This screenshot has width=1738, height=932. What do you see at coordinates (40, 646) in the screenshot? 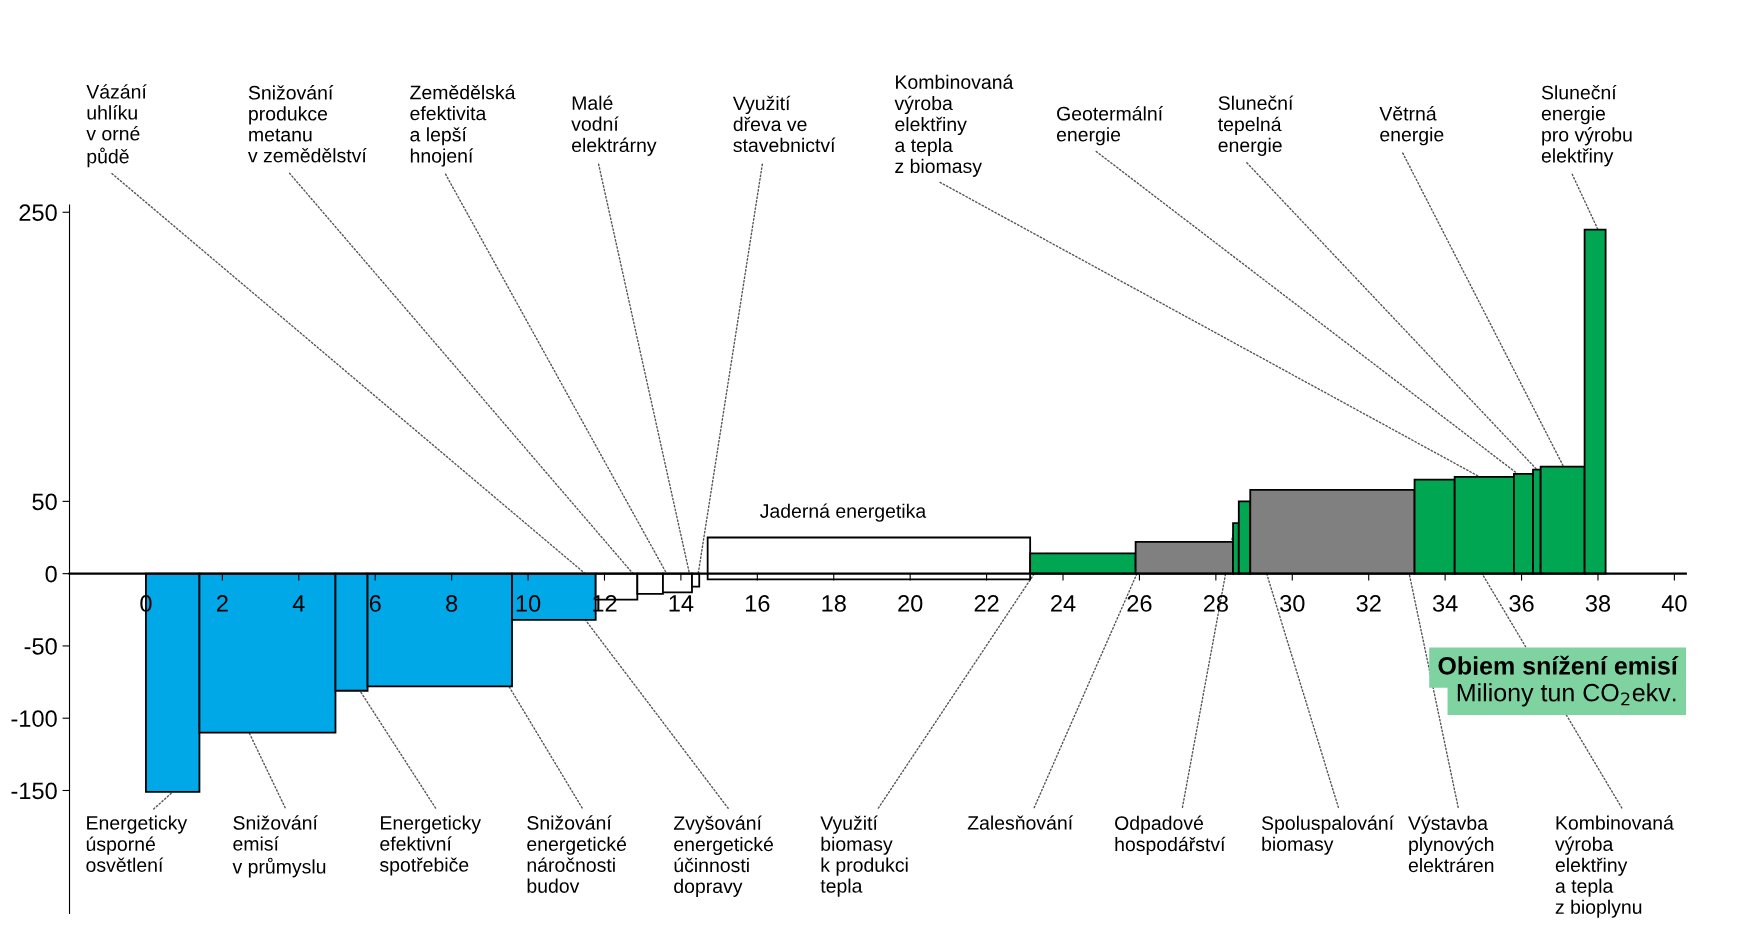
I see `y-tick-label: -50` at bounding box center [40, 646].